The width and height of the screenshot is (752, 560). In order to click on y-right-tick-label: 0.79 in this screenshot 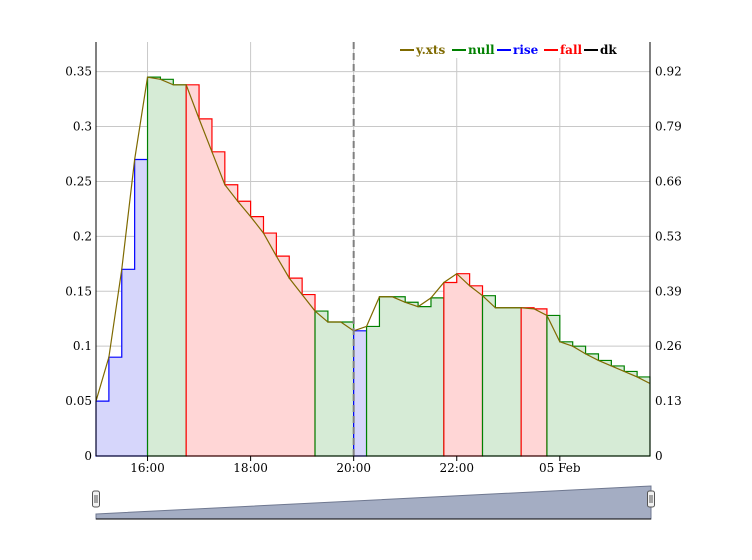, I will do `click(668, 127)`.